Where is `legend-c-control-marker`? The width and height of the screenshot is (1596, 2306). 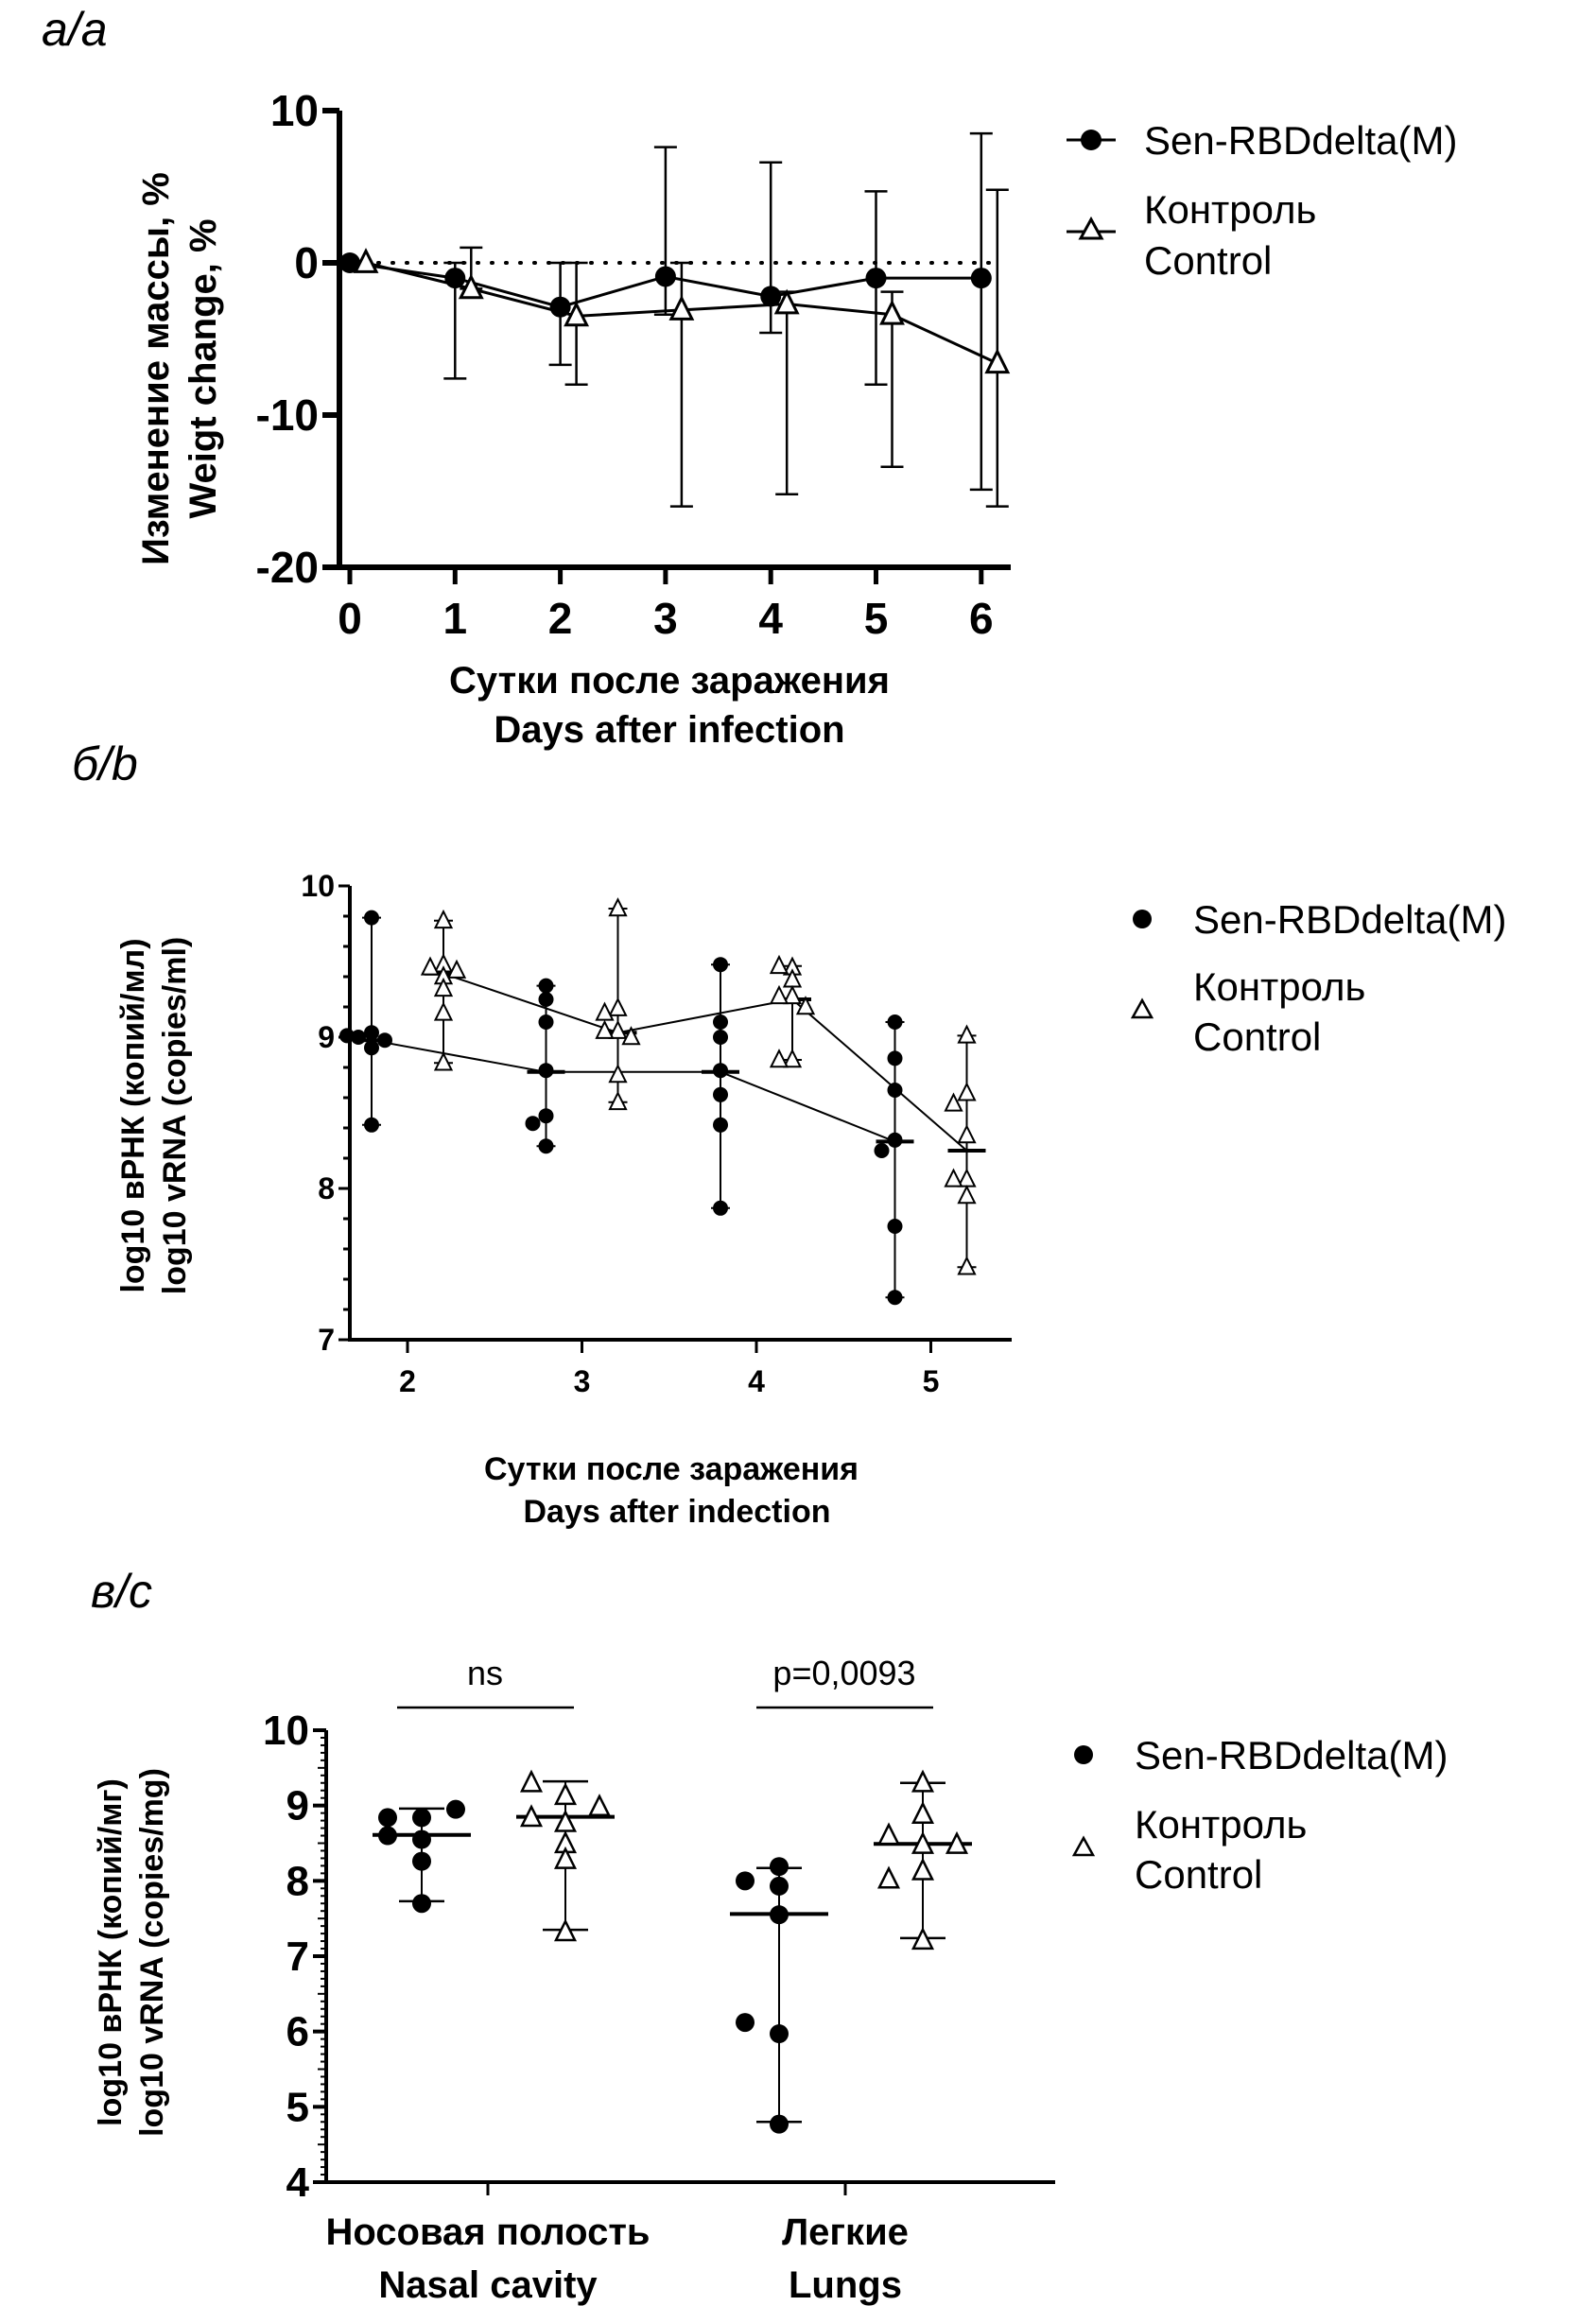
legend-c-control-marker is located at coordinates (1084, 1846).